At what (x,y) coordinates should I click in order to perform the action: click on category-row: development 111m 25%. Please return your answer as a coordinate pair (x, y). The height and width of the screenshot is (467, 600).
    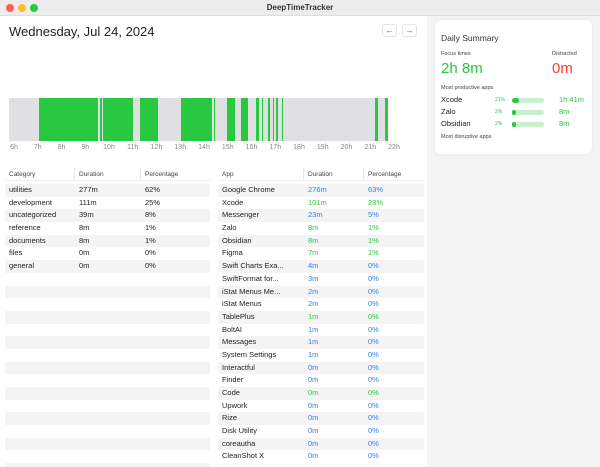
    Looking at the image, I should click on (107, 203).